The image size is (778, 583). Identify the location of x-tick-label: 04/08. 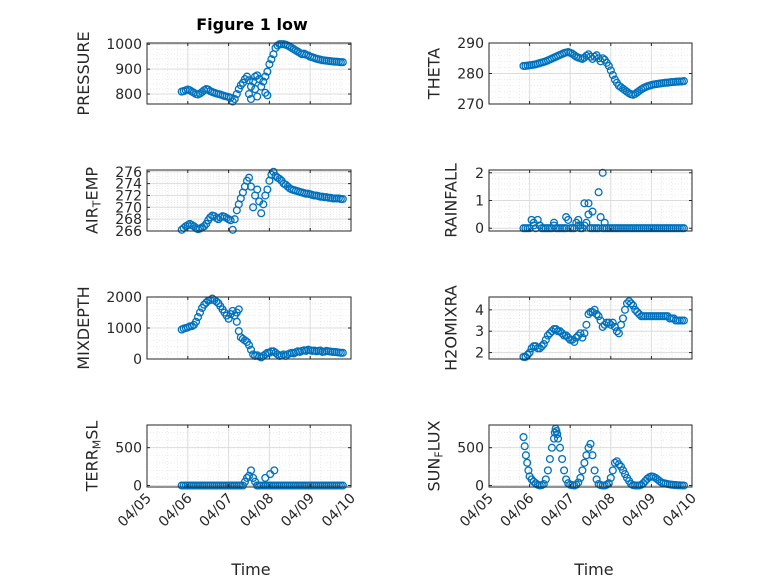
(257, 511).